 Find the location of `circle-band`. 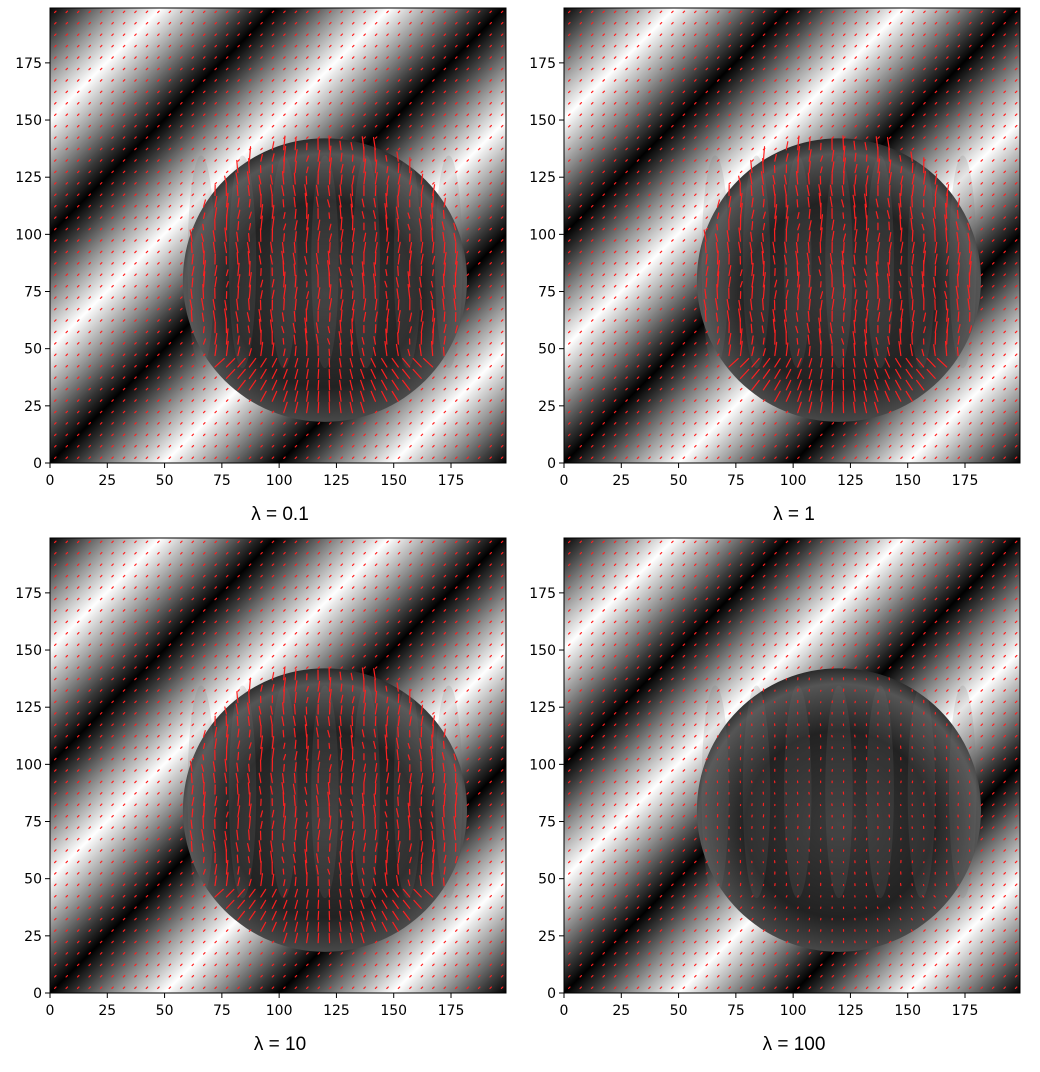

circle-band is located at coordinates (880, 262).